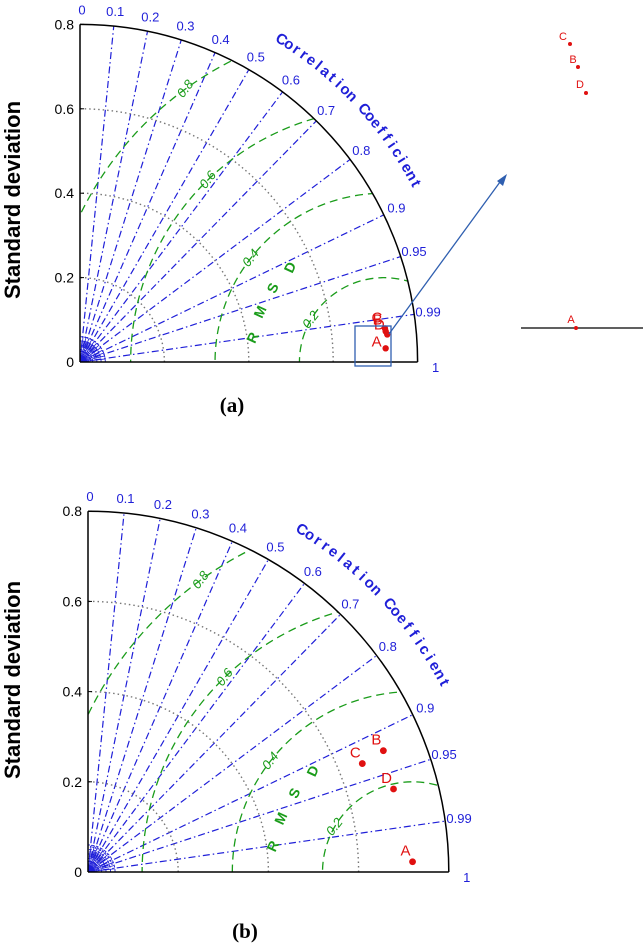 The image size is (643, 944). I want to click on p1-point-label-A: A, so click(406, 851).